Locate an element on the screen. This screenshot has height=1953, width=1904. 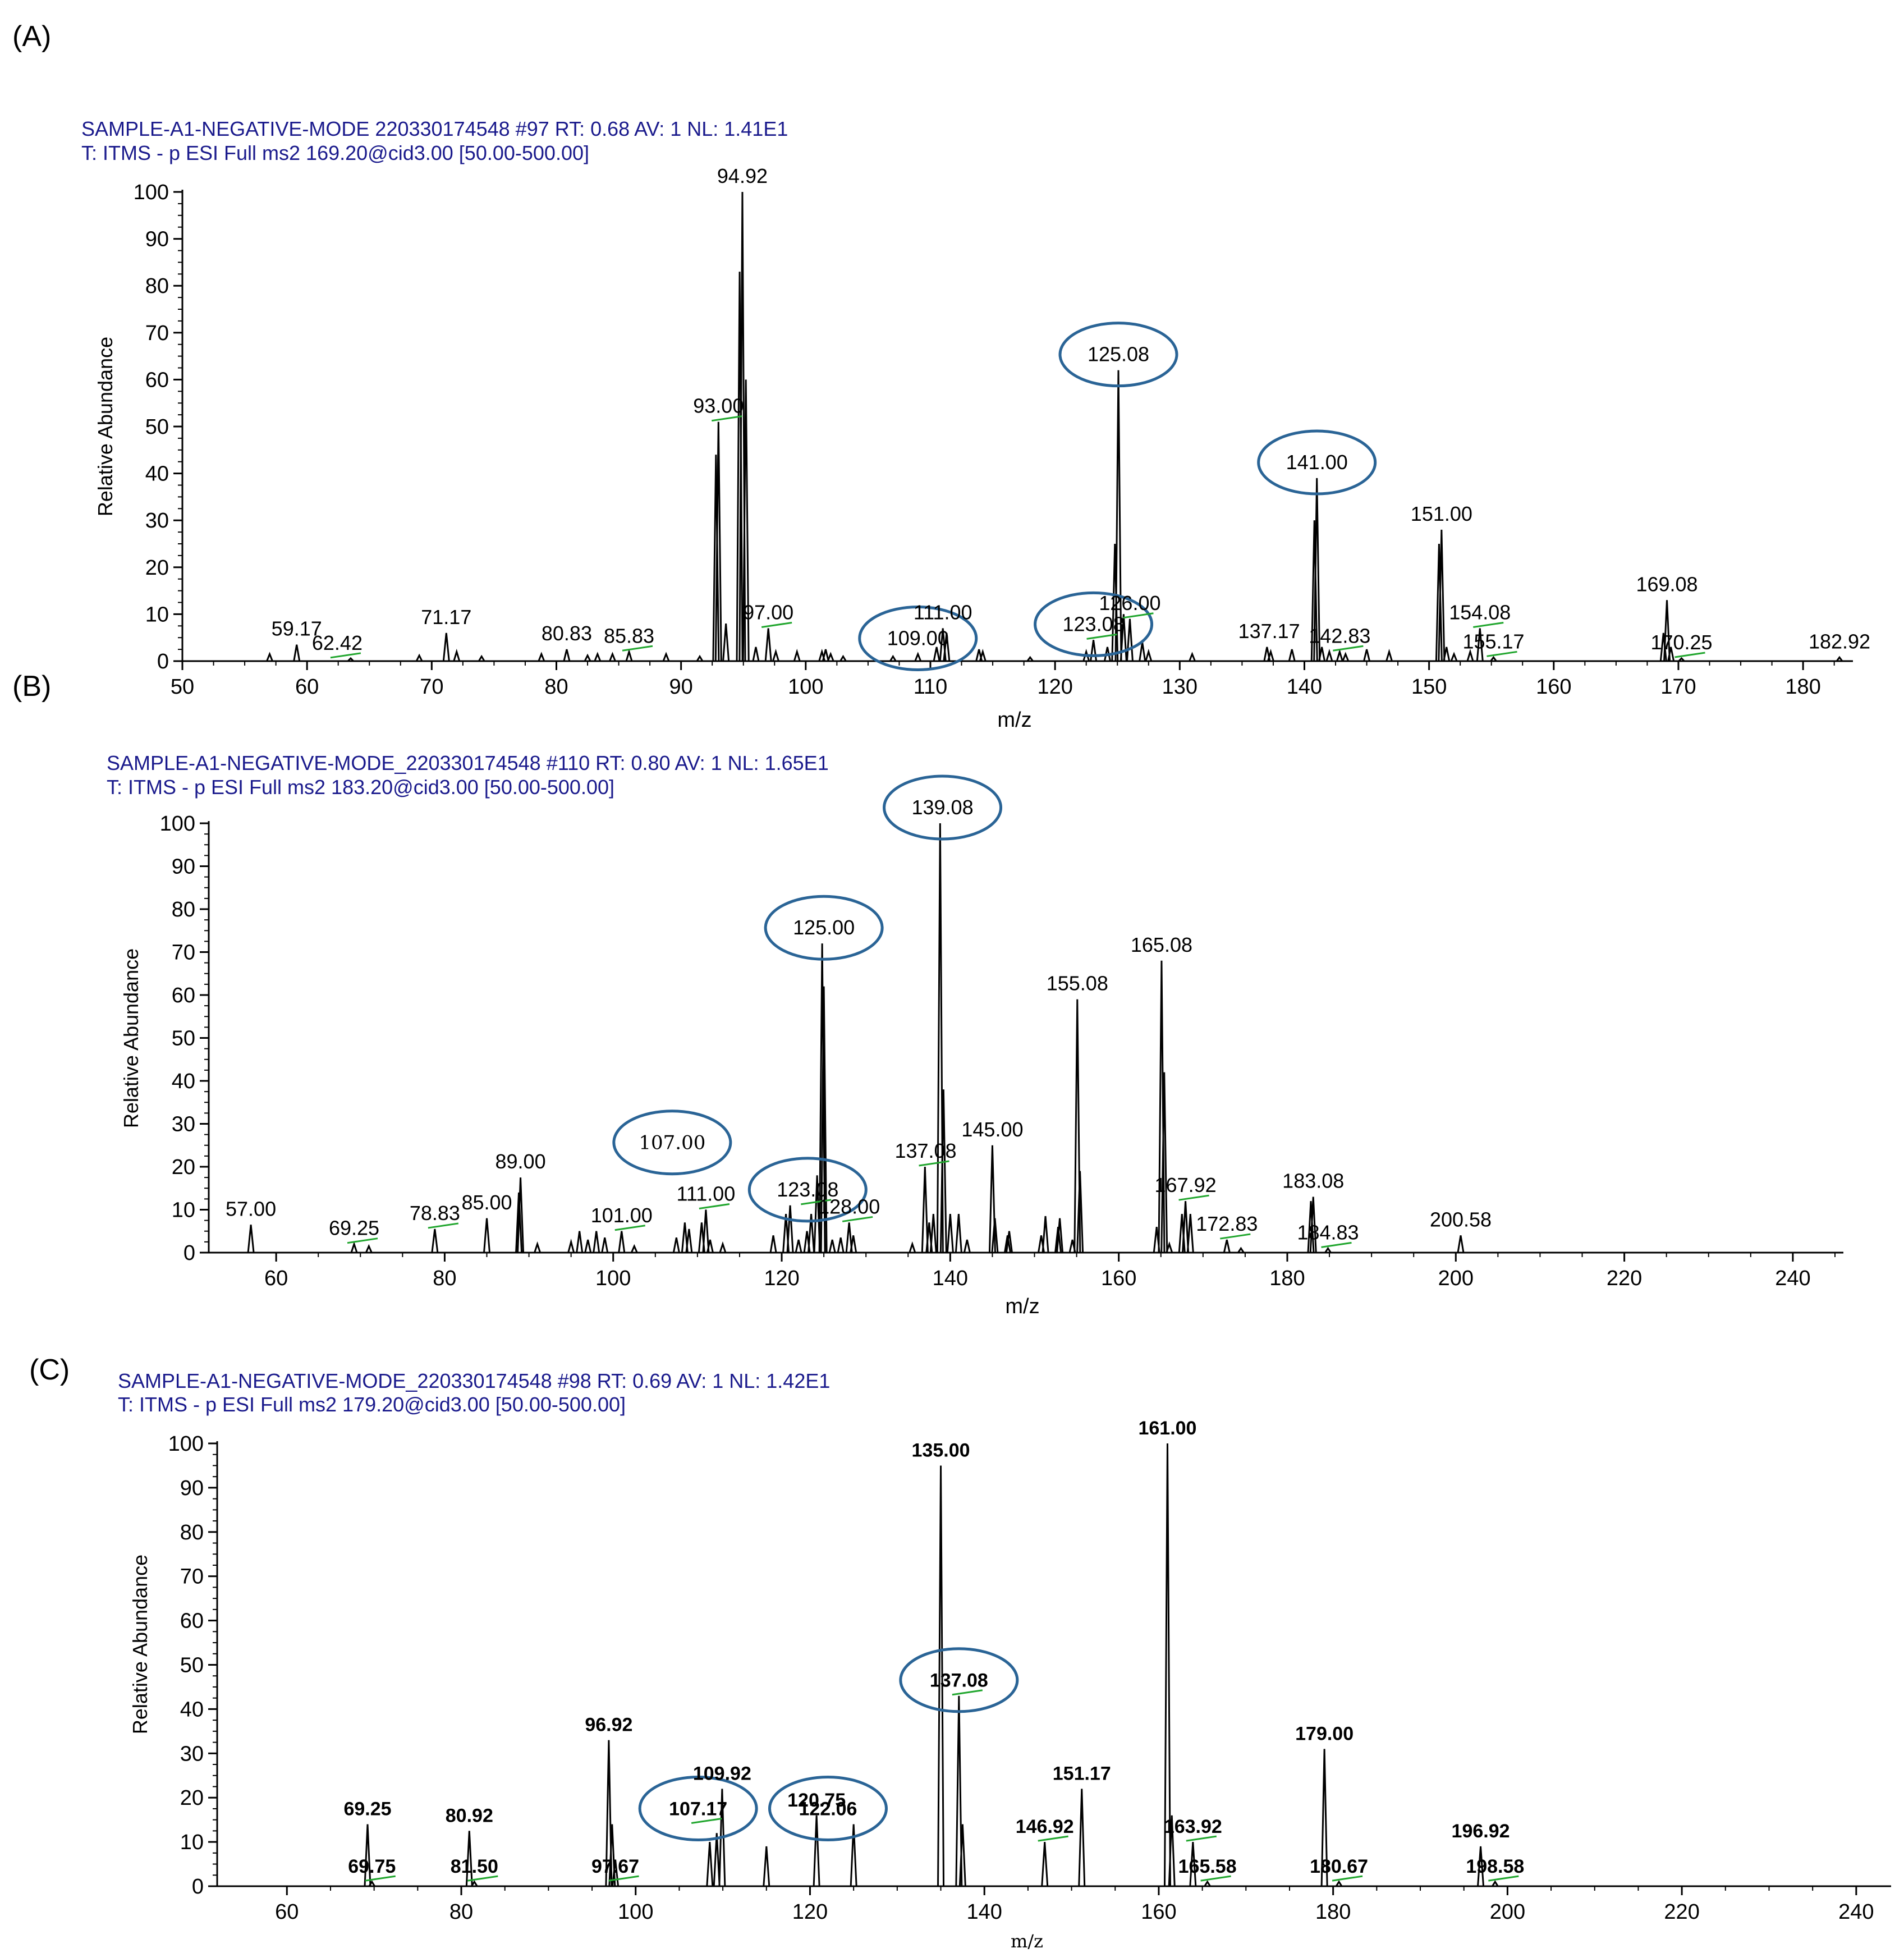
panel-b-peak-label: 89.00 is located at coordinates (521, 1161).